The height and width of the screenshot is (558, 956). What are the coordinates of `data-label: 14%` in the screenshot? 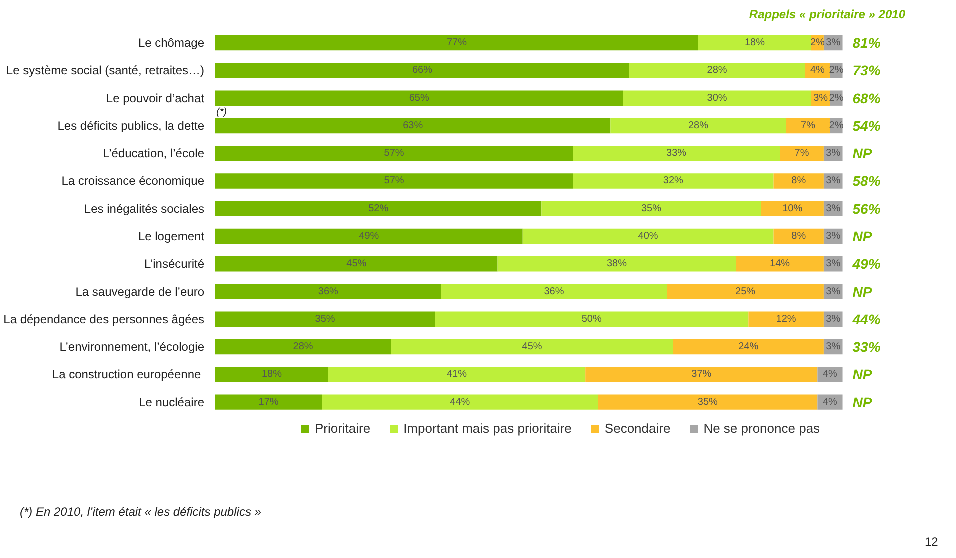 It's located at (780, 264).